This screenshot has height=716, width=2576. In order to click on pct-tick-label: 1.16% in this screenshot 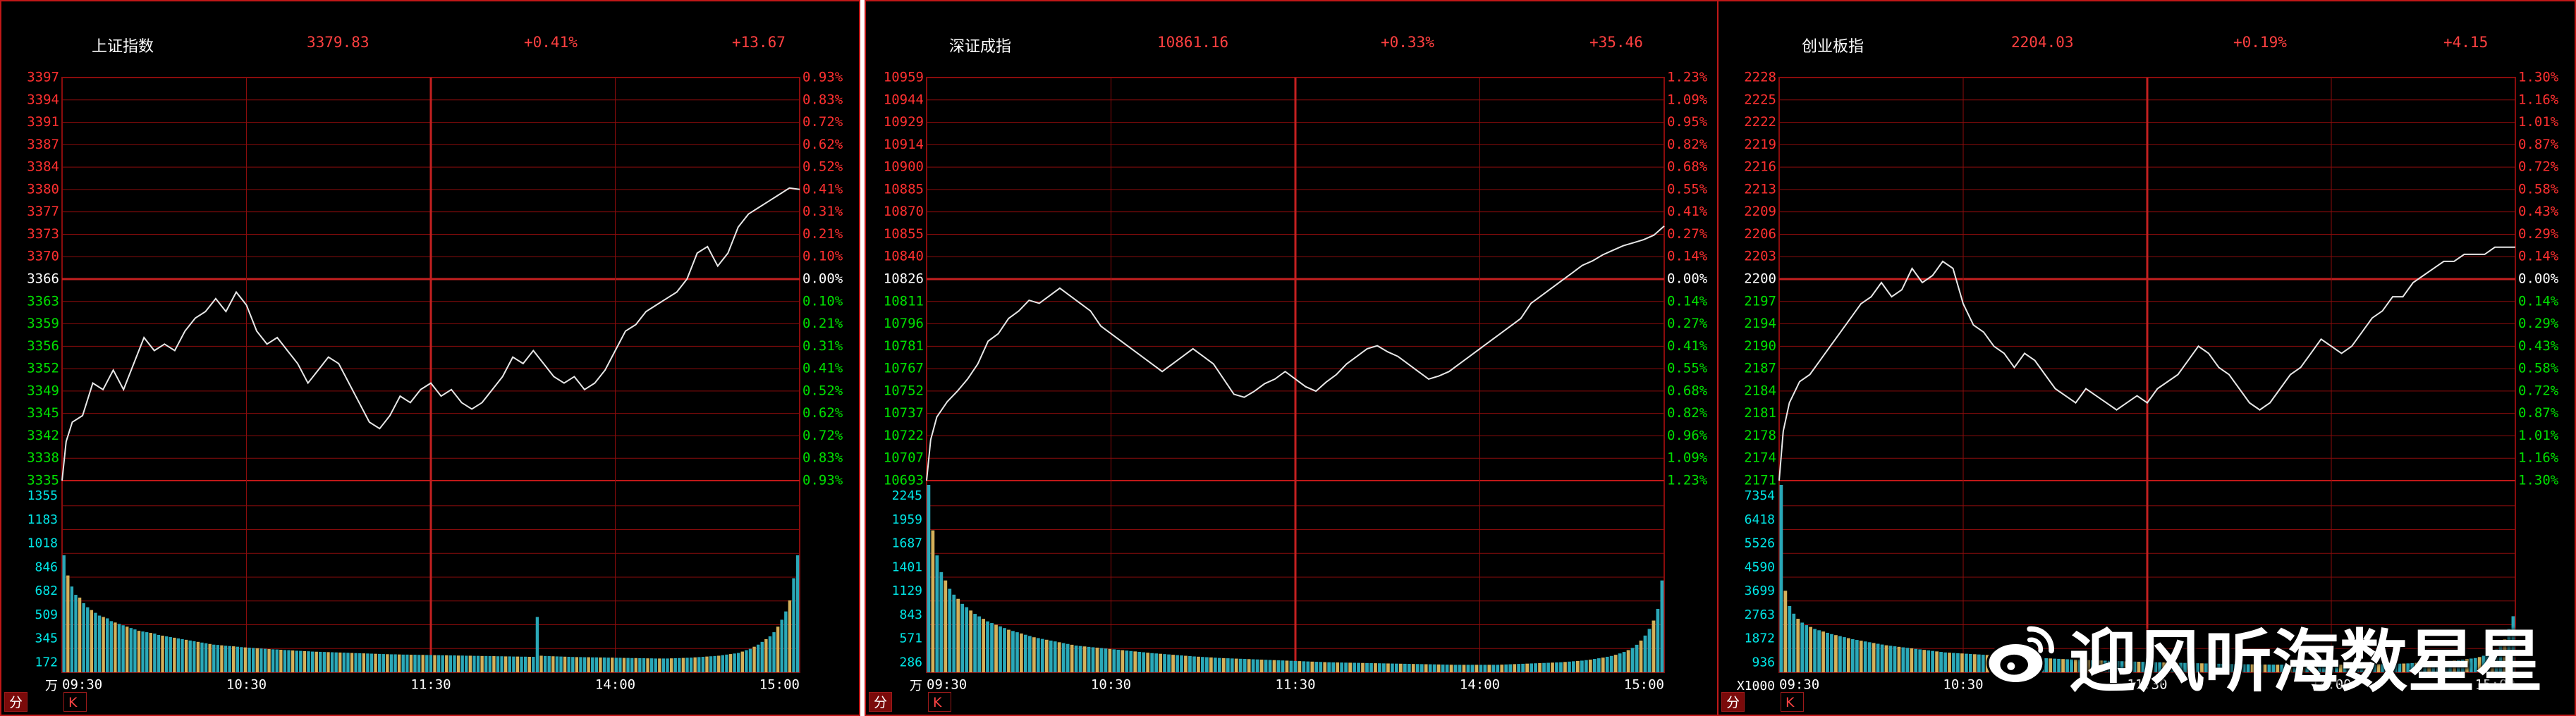, I will do `click(2539, 458)`.